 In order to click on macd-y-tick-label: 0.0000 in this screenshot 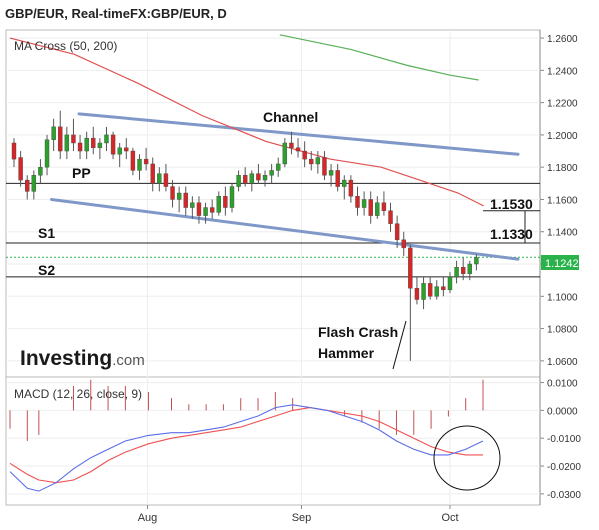, I will do `click(562, 411)`.